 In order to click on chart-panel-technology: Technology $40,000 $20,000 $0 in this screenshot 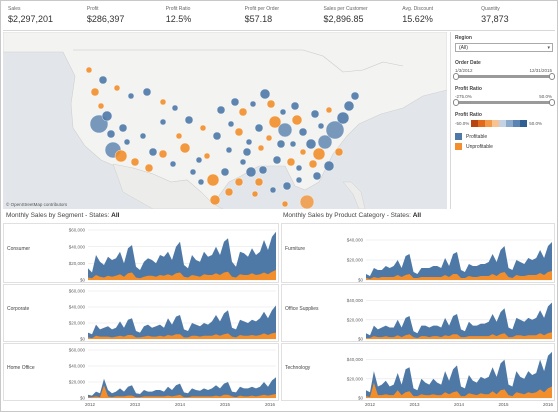, I will do `click(418, 372)`.